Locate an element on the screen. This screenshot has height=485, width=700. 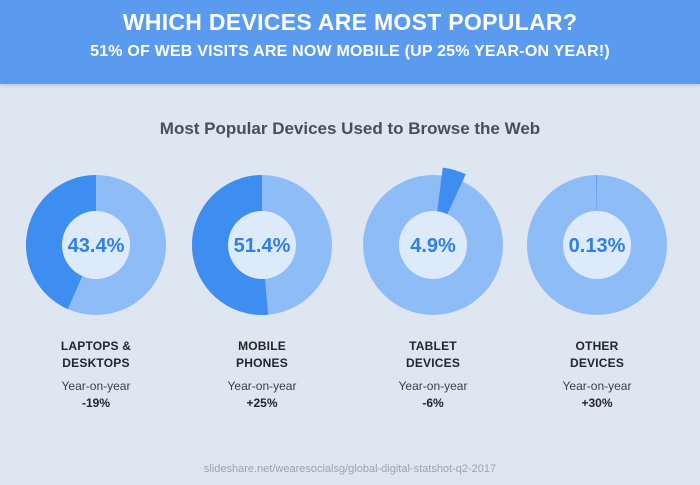
yoy-value: +25% is located at coordinates (262, 403).